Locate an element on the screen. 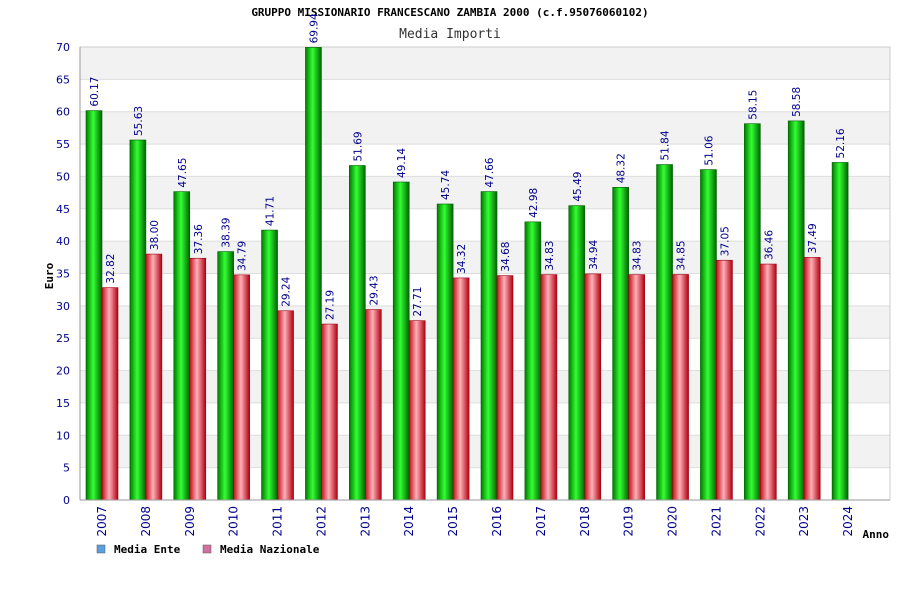 The height and width of the screenshot is (600, 900). y-tick-label: 15 is located at coordinates (63, 403).